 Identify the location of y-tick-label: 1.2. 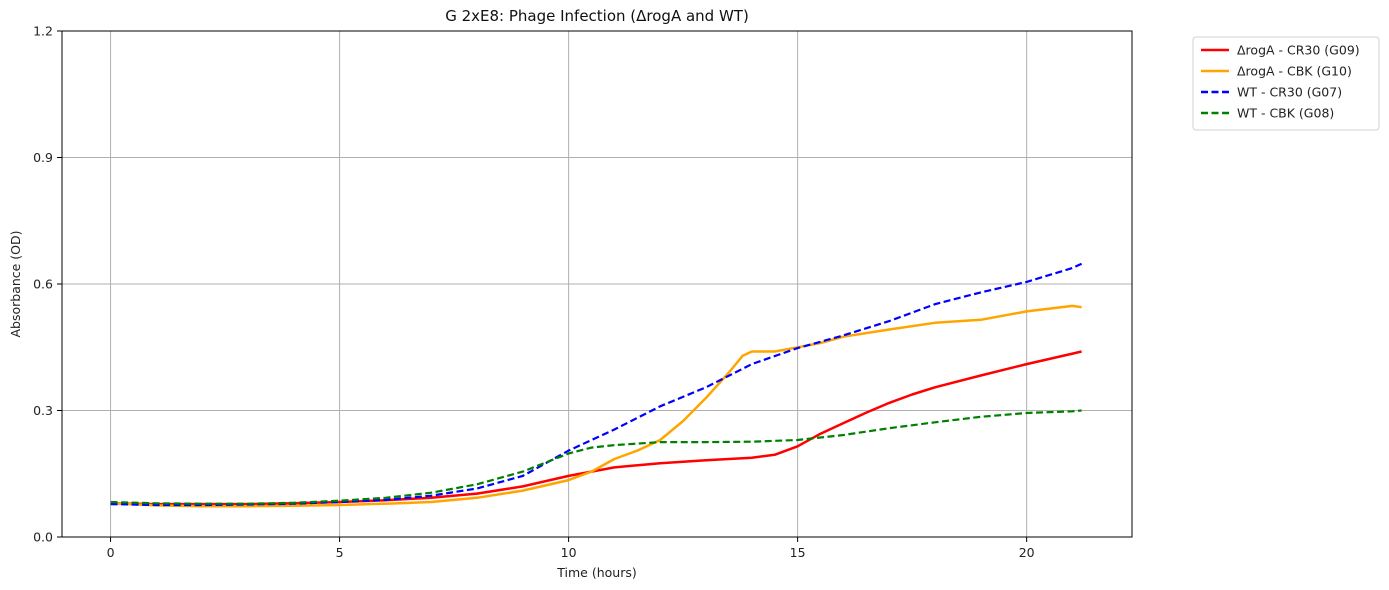
(43, 31).